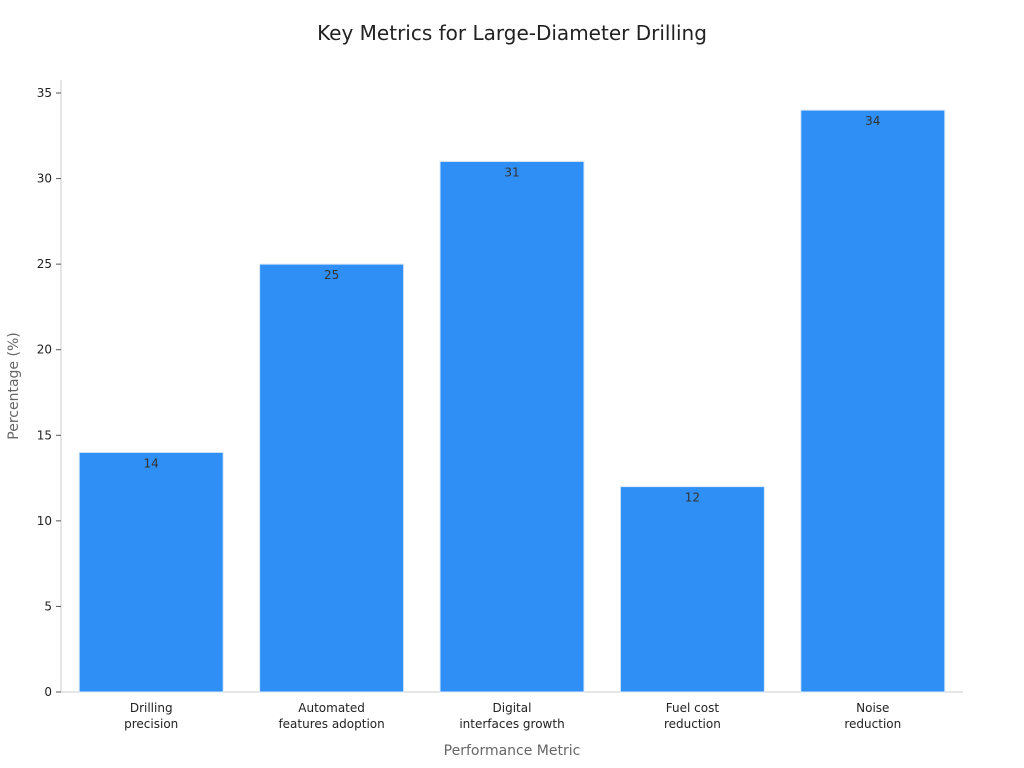  What do you see at coordinates (44, 350) in the screenshot?
I see `y-tick-label: 20` at bounding box center [44, 350].